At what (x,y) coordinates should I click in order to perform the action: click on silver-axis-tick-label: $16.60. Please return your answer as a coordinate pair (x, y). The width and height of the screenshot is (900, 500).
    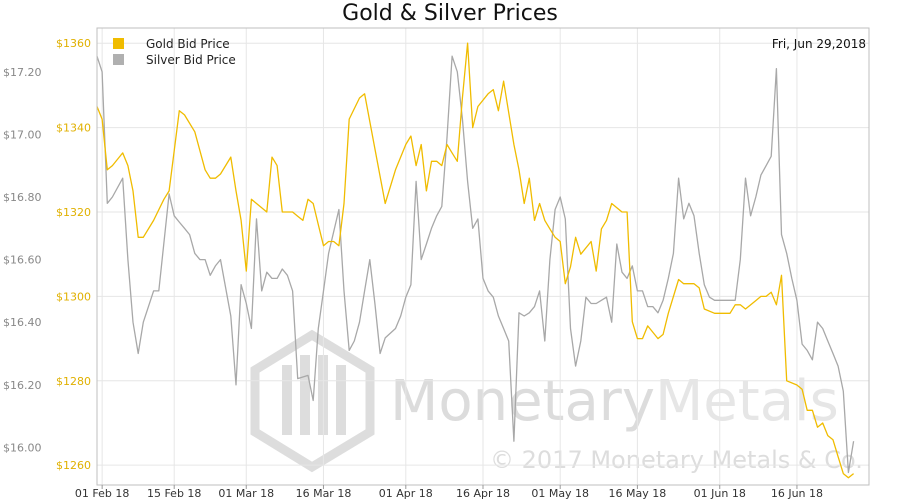
    Looking at the image, I should click on (22, 260).